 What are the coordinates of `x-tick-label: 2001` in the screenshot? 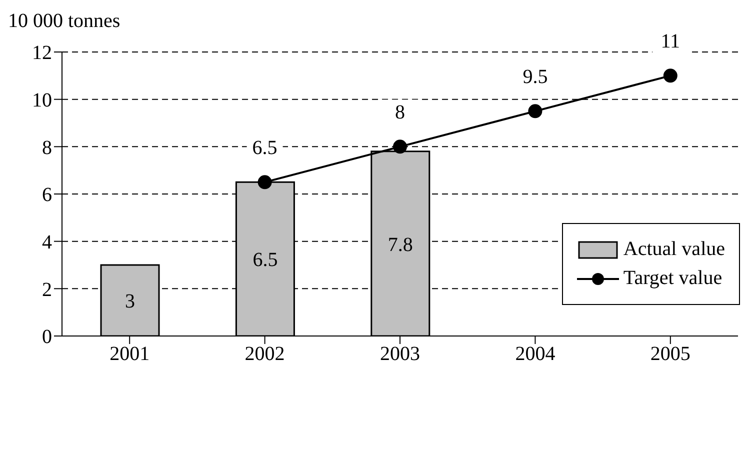 It's located at (130, 354).